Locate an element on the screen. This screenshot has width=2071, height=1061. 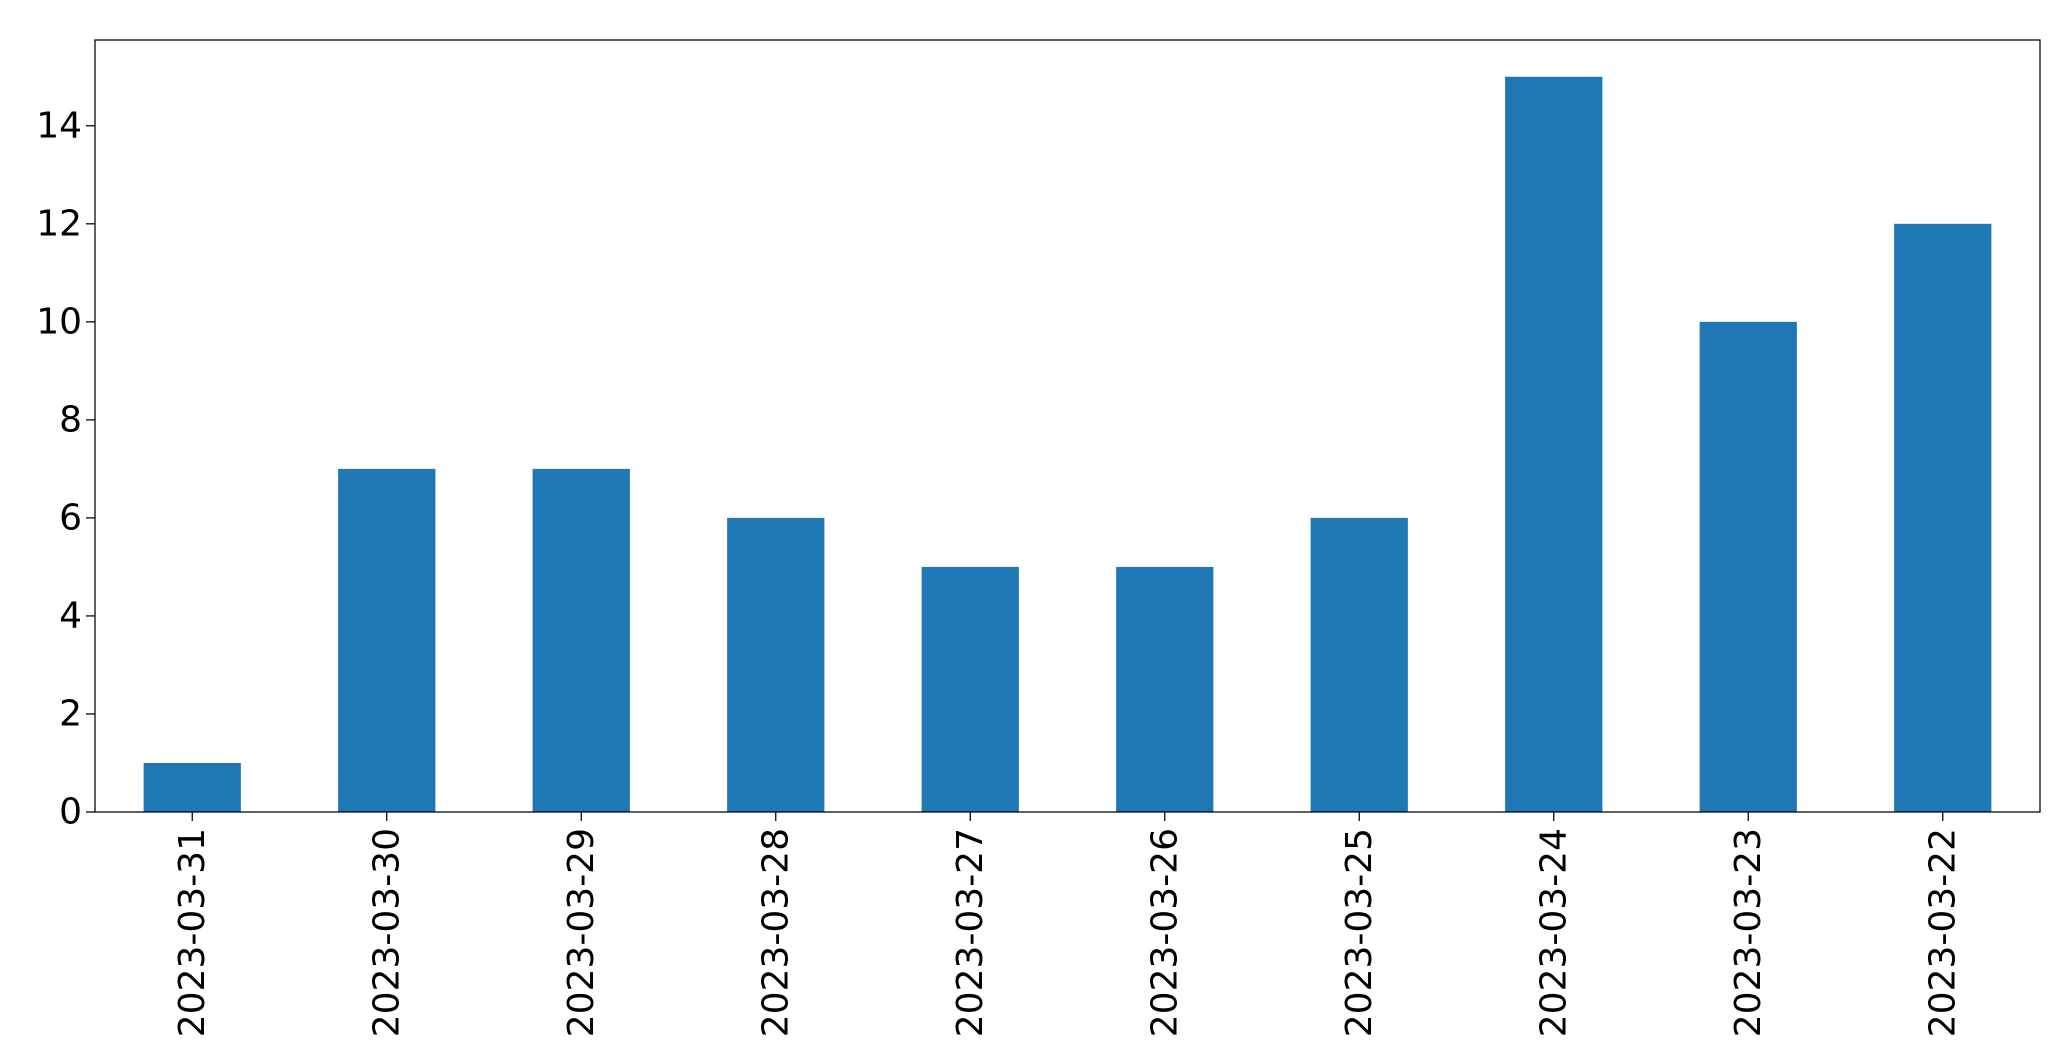
y-tick-label: 14 is located at coordinates (59, 125).